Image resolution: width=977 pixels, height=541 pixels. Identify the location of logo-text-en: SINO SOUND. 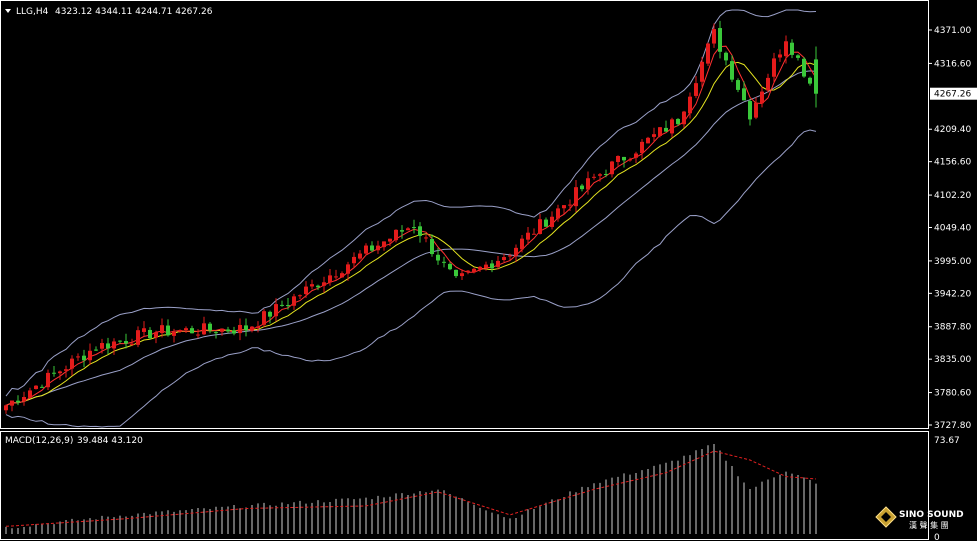
(931, 515).